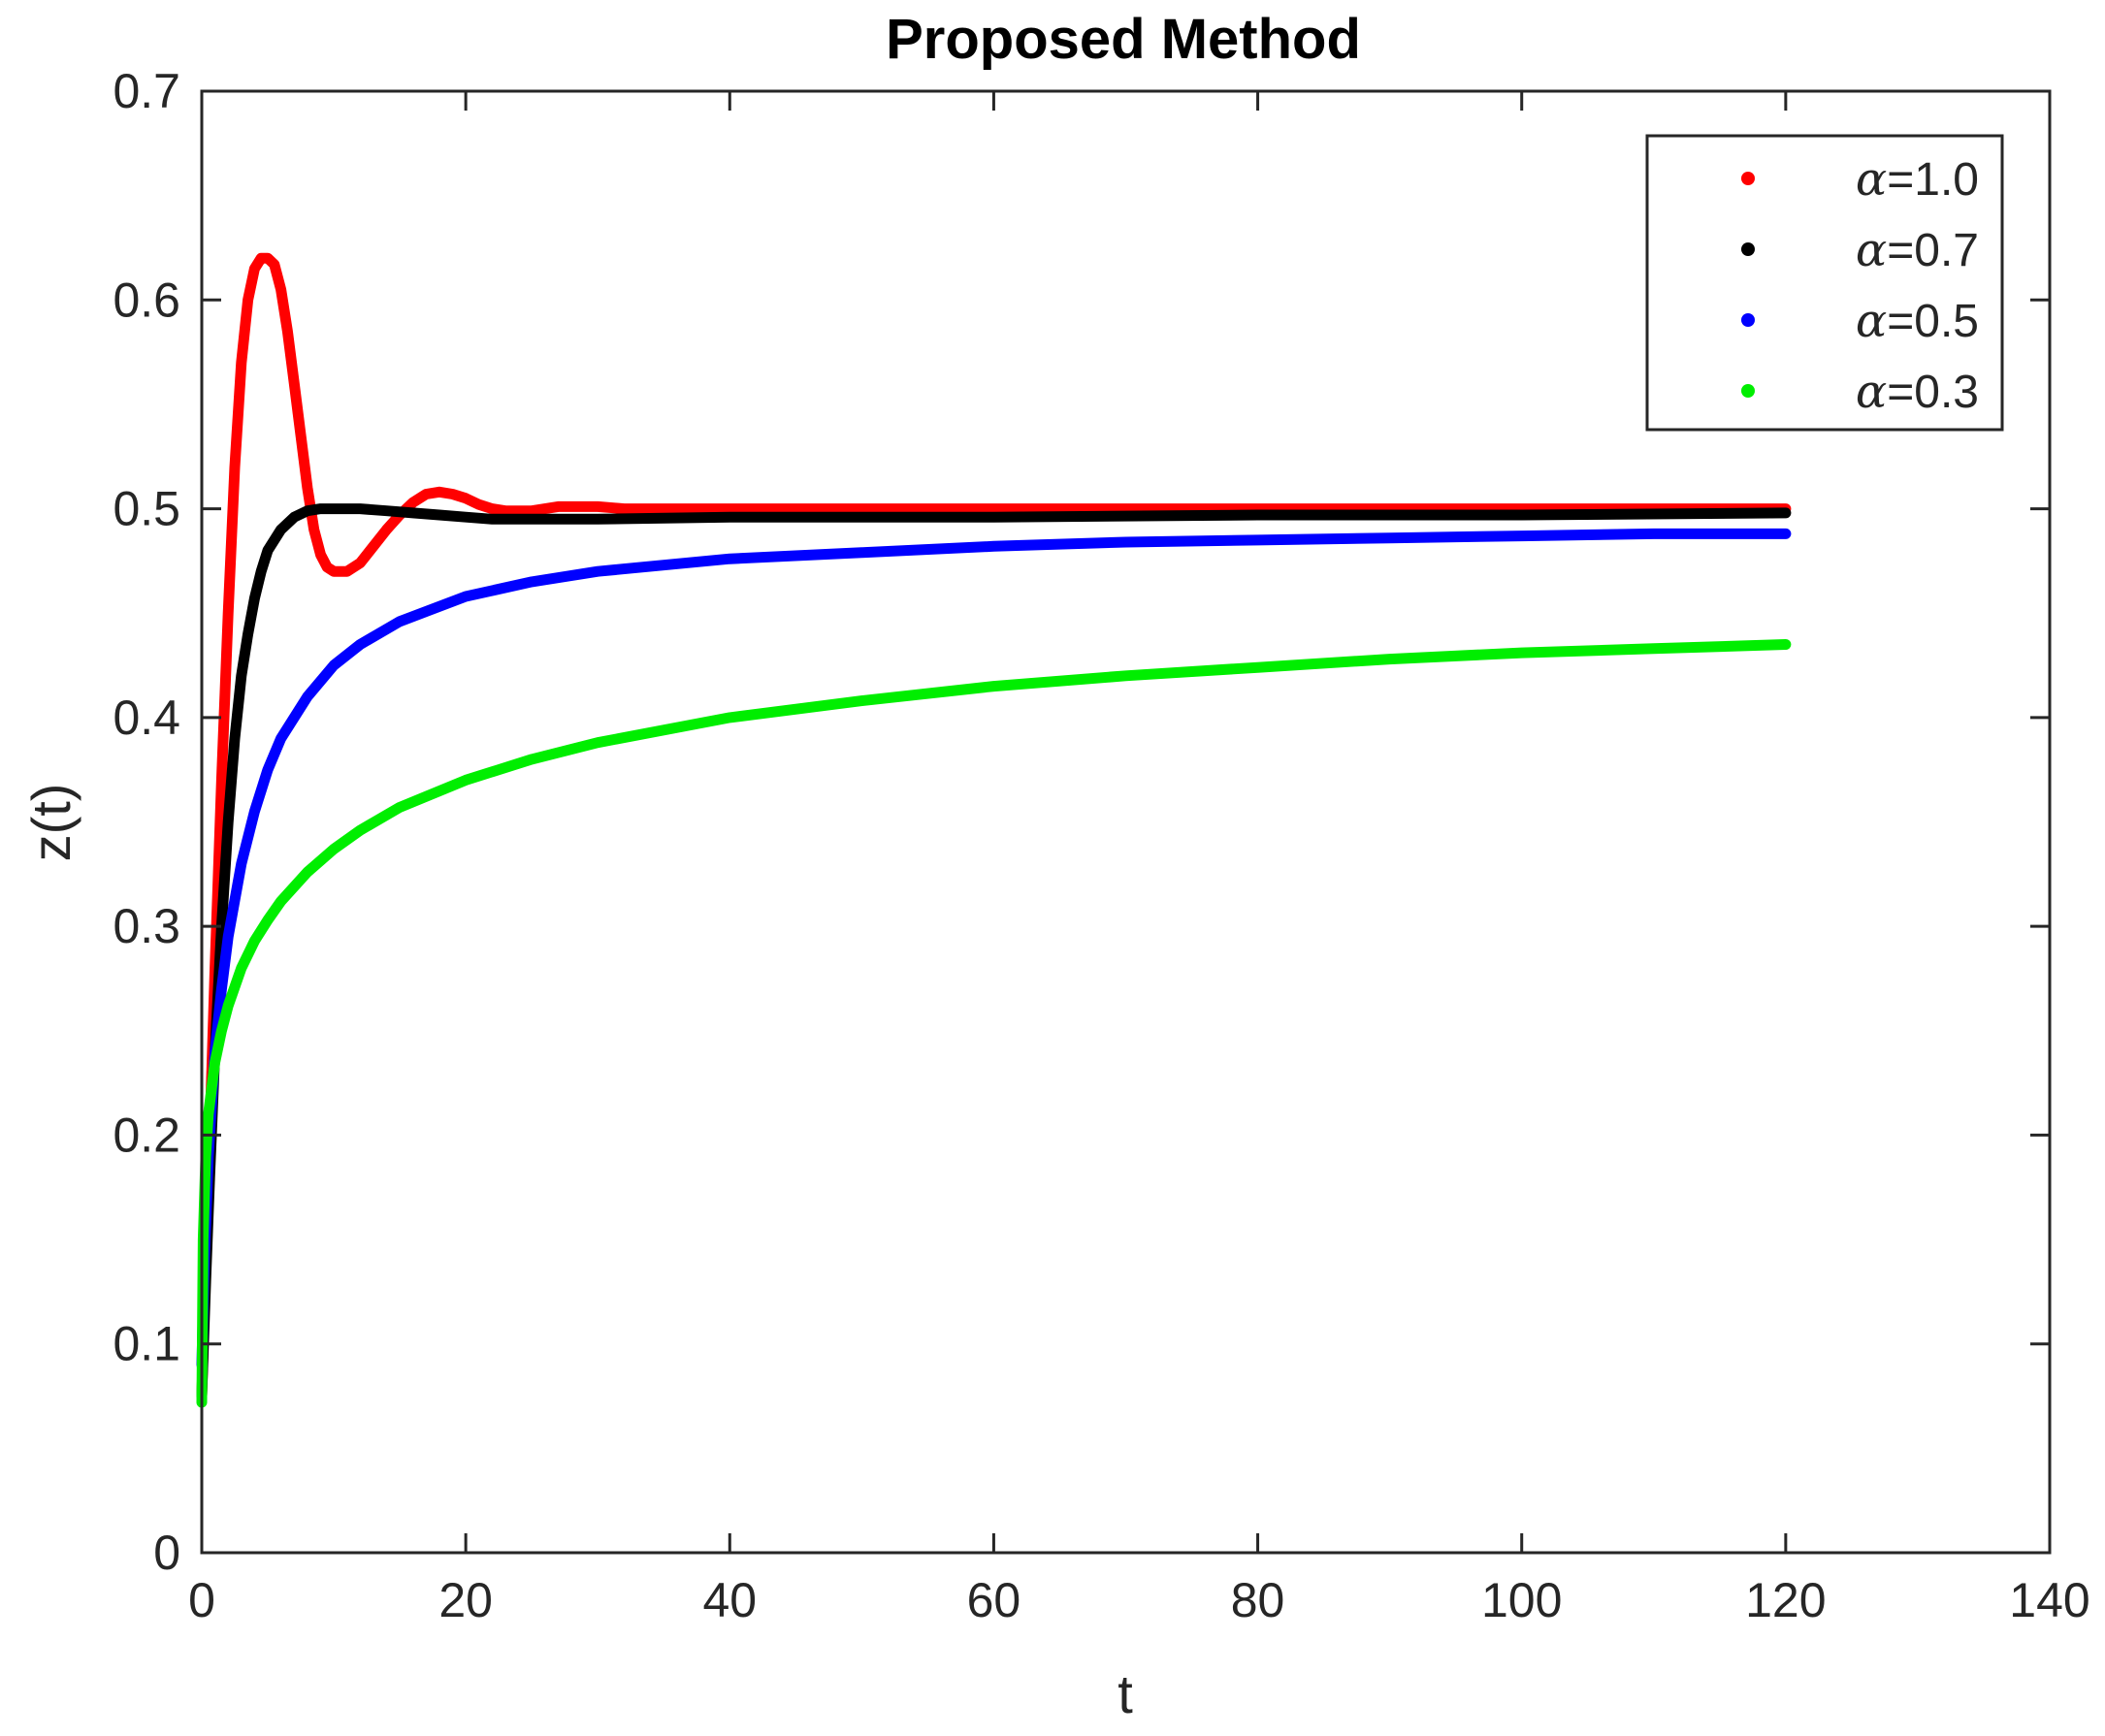  I want to click on y-axis-label: z(t), so click(50, 823).